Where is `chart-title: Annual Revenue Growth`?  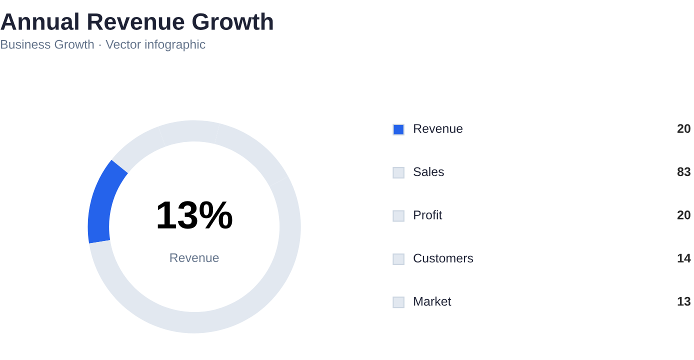
chart-title: Annual Revenue Growth is located at coordinates (136, 21).